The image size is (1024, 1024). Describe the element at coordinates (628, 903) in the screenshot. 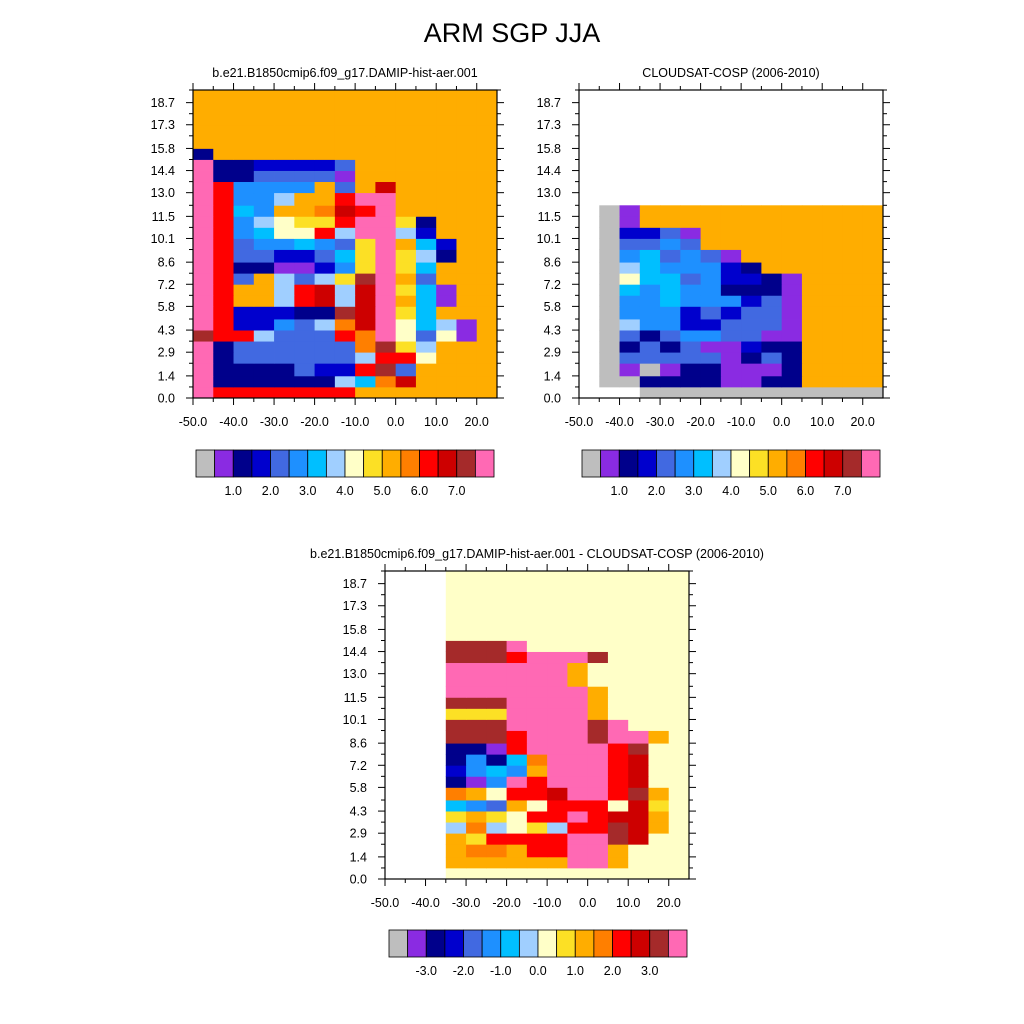

I see `x-tick-label: 10.0` at that location.